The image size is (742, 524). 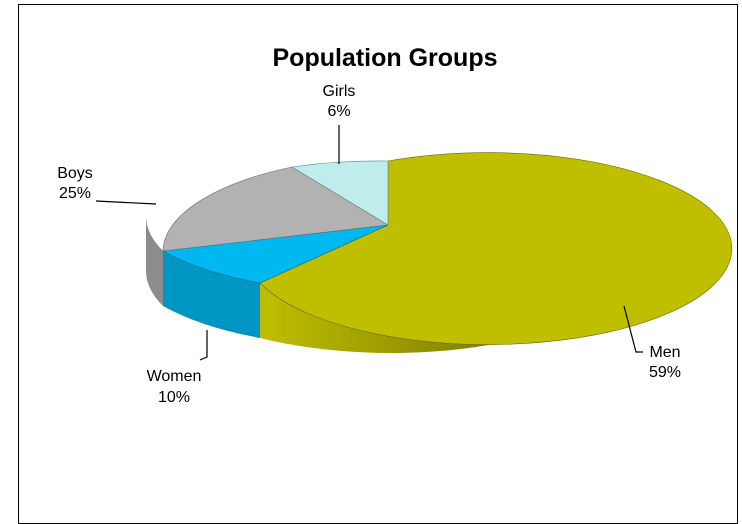 I want to click on chart-title: Population Groups, so click(x=385, y=58).